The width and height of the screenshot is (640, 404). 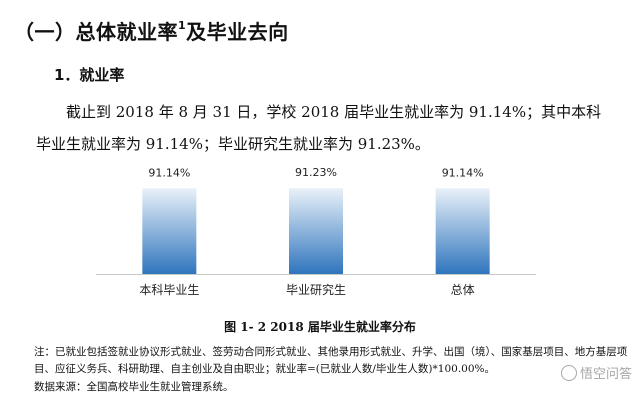 I want to click on watermark-text: 悟空问答, so click(x=605, y=374).